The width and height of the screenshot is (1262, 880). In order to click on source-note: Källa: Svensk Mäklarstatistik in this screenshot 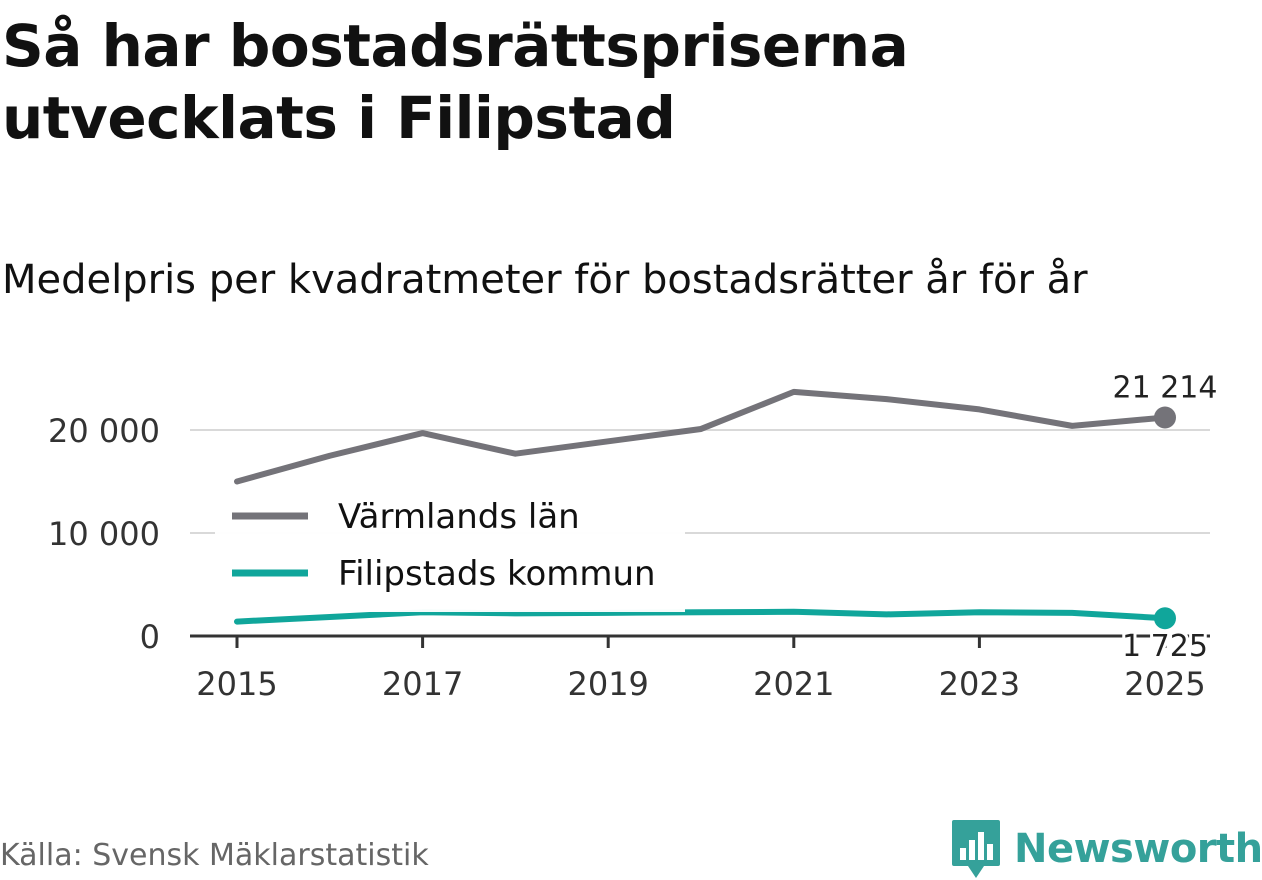, I will do `click(214, 855)`.